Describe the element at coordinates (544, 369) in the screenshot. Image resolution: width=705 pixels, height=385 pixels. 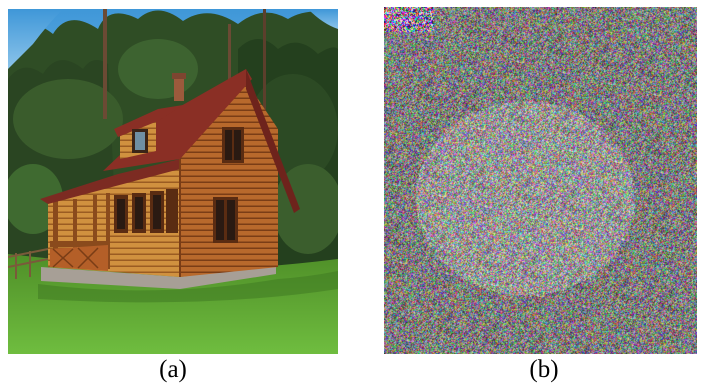
I see `panel-b-caption: (b)` at that location.